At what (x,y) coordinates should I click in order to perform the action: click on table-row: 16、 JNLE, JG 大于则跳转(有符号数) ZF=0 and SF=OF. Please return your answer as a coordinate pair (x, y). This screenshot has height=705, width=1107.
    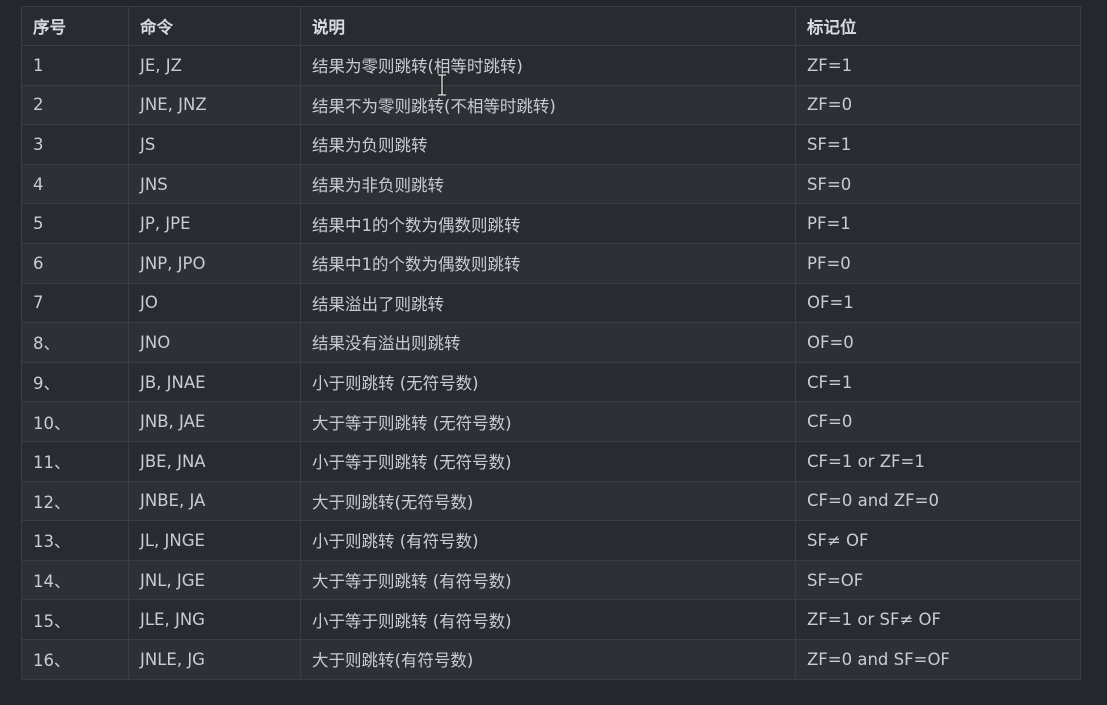
    Looking at the image, I should click on (551, 659).